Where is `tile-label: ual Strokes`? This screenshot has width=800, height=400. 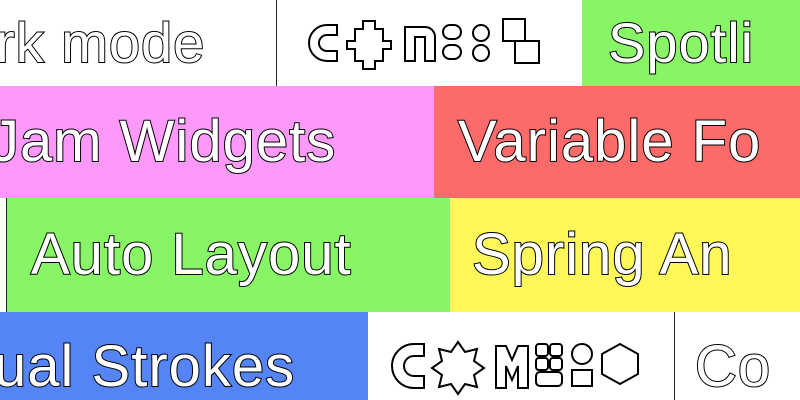
tile-label: ual Strokes is located at coordinates (148, 366).